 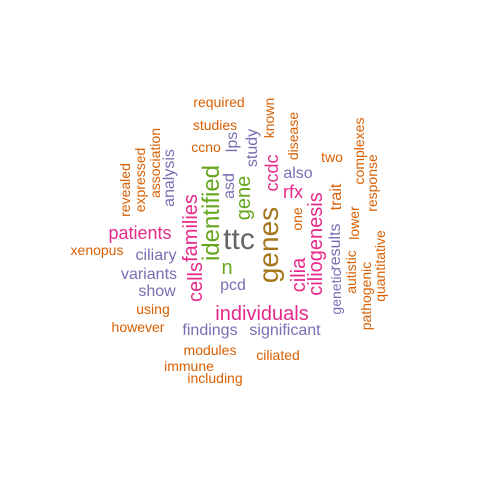 I want to click on word-including: including, so click(x=215, y=378).